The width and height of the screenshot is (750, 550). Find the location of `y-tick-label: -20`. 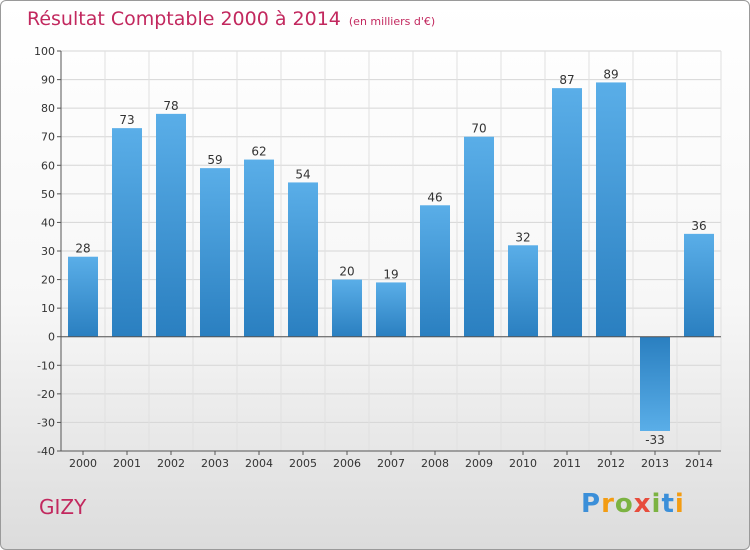

y-tick-label: -20 is located at coordinates (46, 394).